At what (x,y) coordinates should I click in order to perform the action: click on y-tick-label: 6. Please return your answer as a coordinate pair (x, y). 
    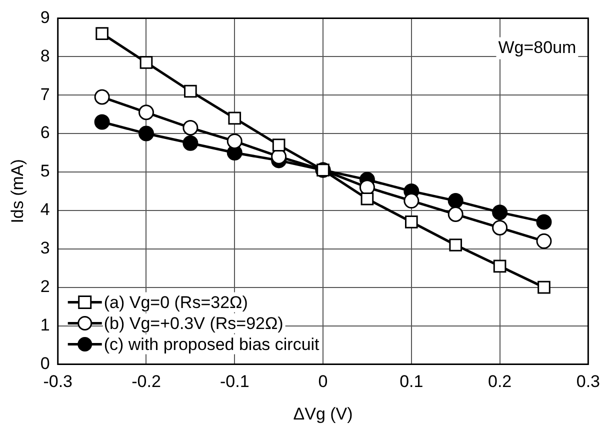
    Looking at the image, I should click on (45, 132).